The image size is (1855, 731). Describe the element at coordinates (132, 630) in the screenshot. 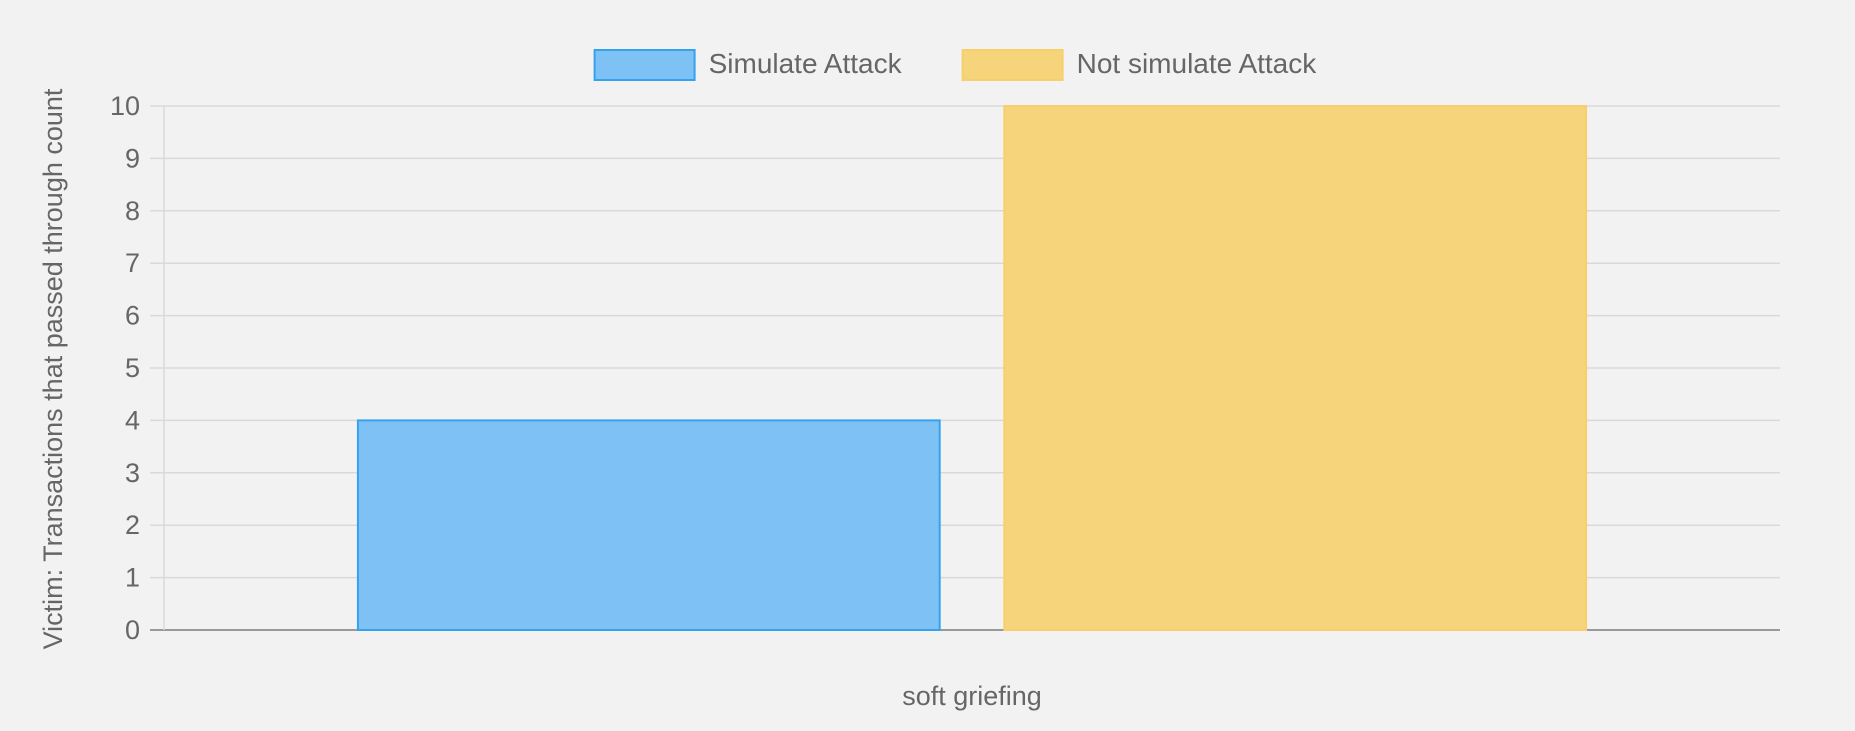

I see `y-tick-label: 0` at that location.